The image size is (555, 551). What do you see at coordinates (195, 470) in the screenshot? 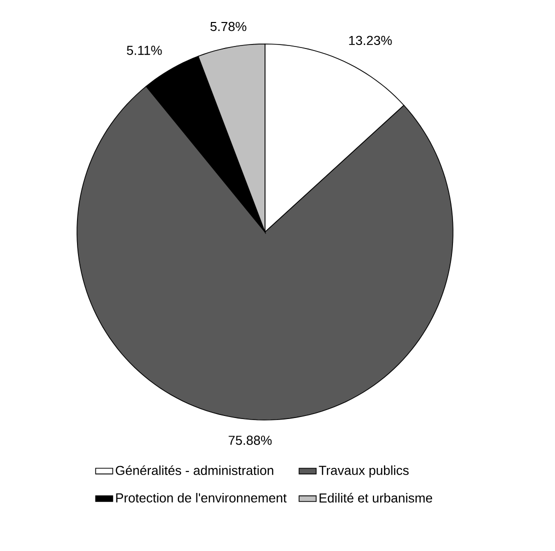
I see `legend-label: Généralités - administration` at bounding box center [195, 470].